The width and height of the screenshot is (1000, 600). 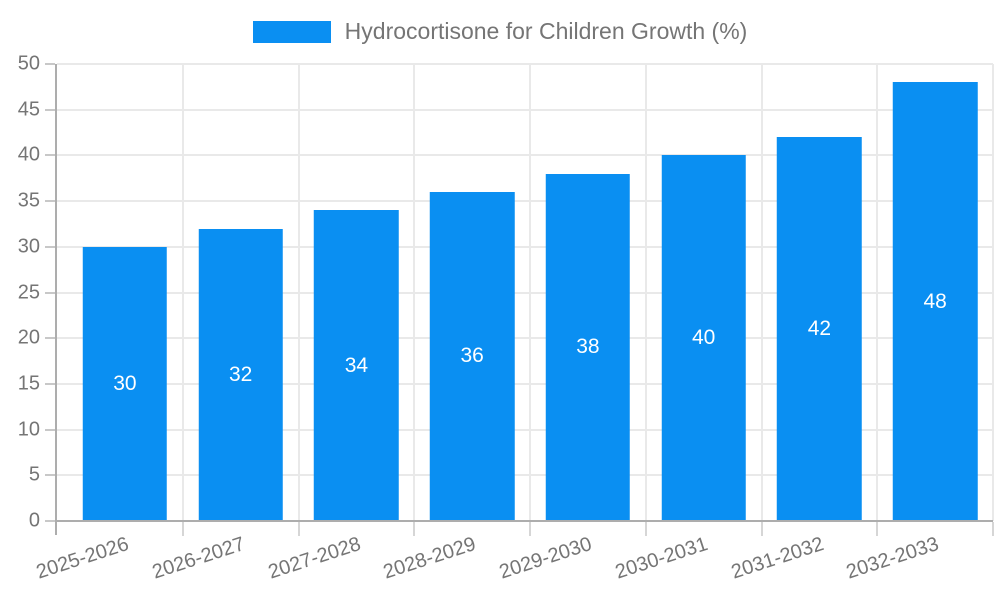 I want to click on bar-value-label: 40, so click(x=703, y=338).